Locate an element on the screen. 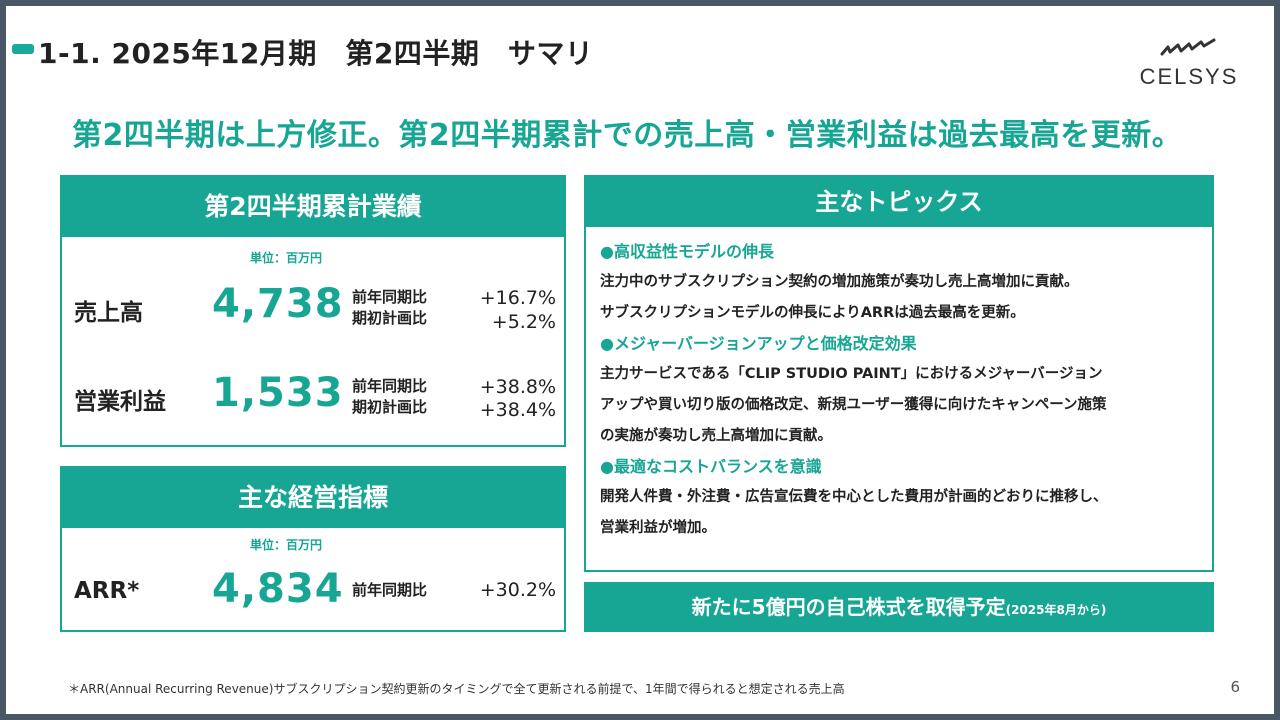  sales-compare-yoy-label: 前年同期比 is located at coordinates (390, 297).